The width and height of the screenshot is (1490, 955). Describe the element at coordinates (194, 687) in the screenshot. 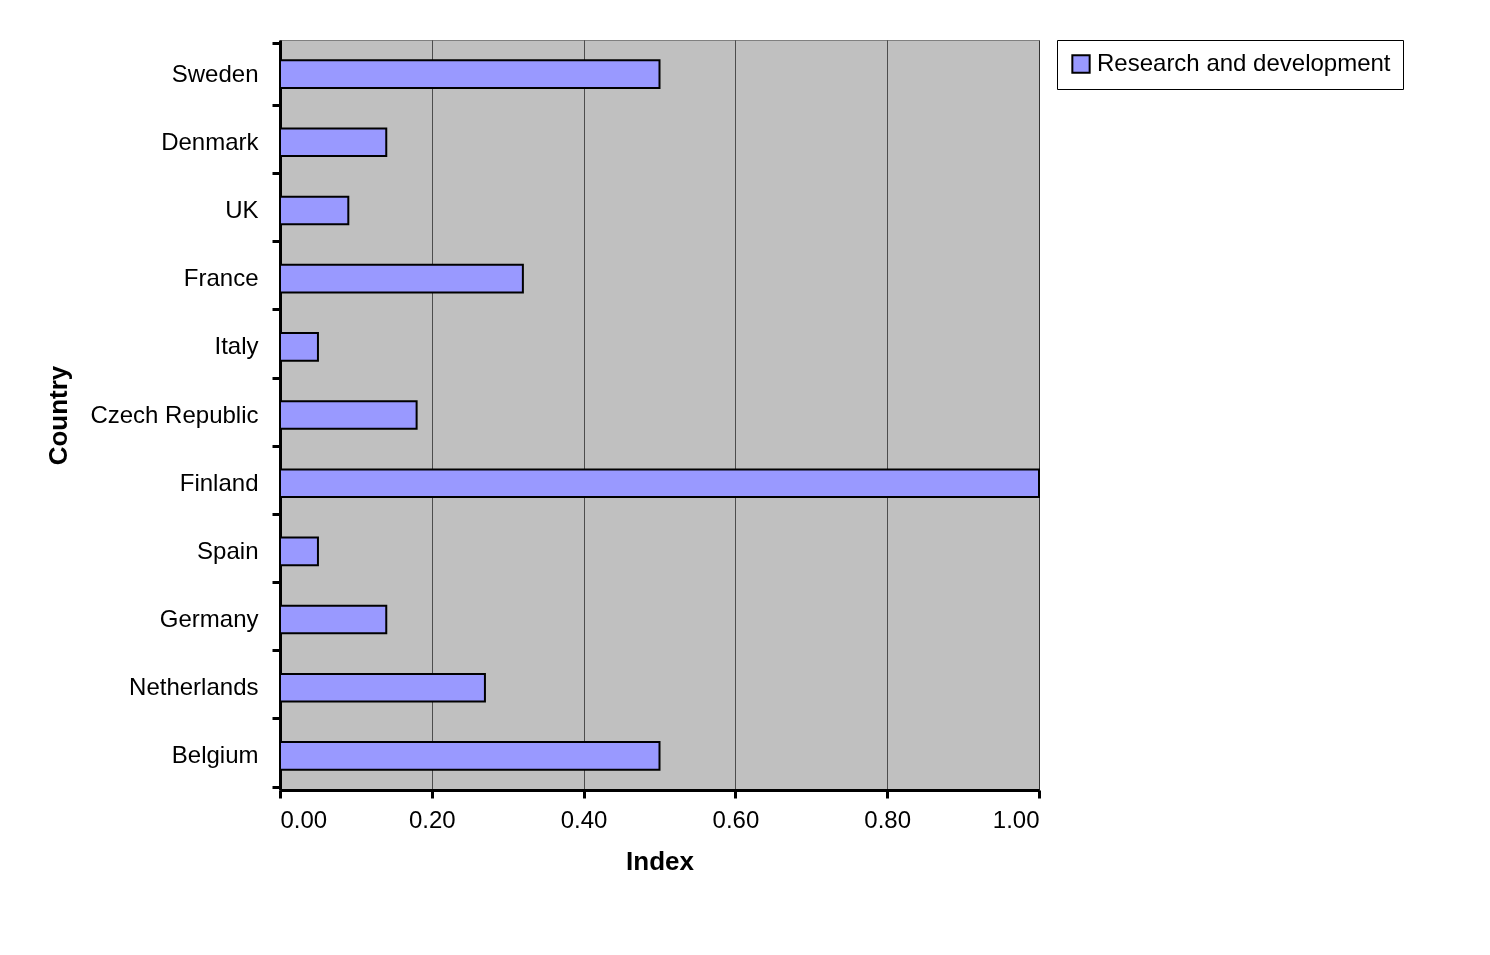

I see `y-tick-label: Netherlands` at that location.